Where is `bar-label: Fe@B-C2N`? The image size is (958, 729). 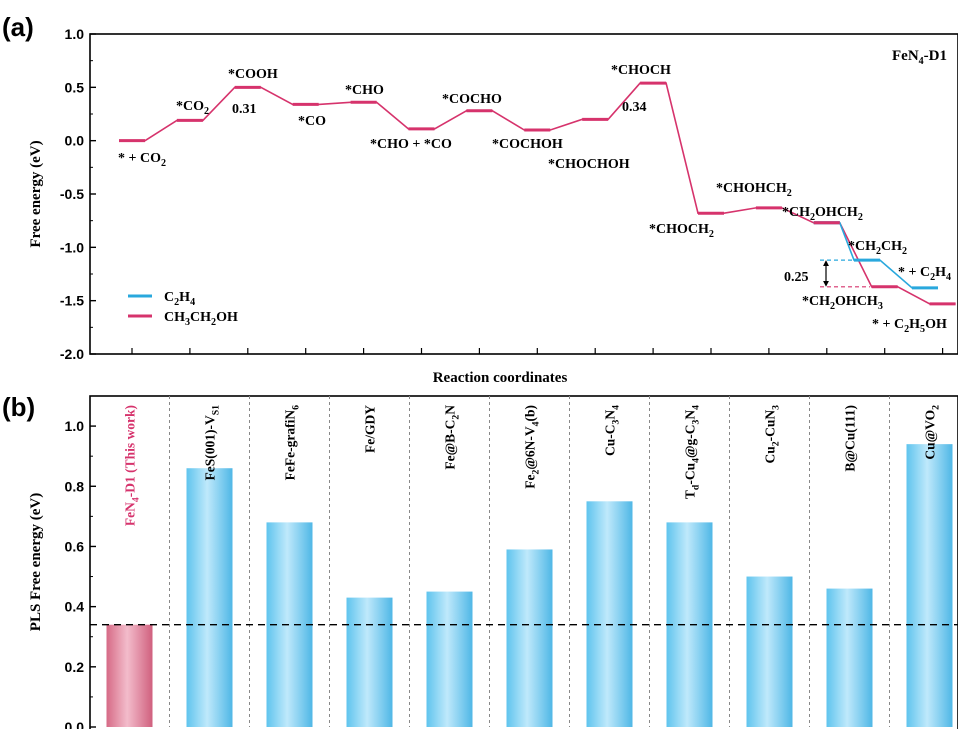
bar-label: Fe@B-C2N is located at coordinates (452, 437).